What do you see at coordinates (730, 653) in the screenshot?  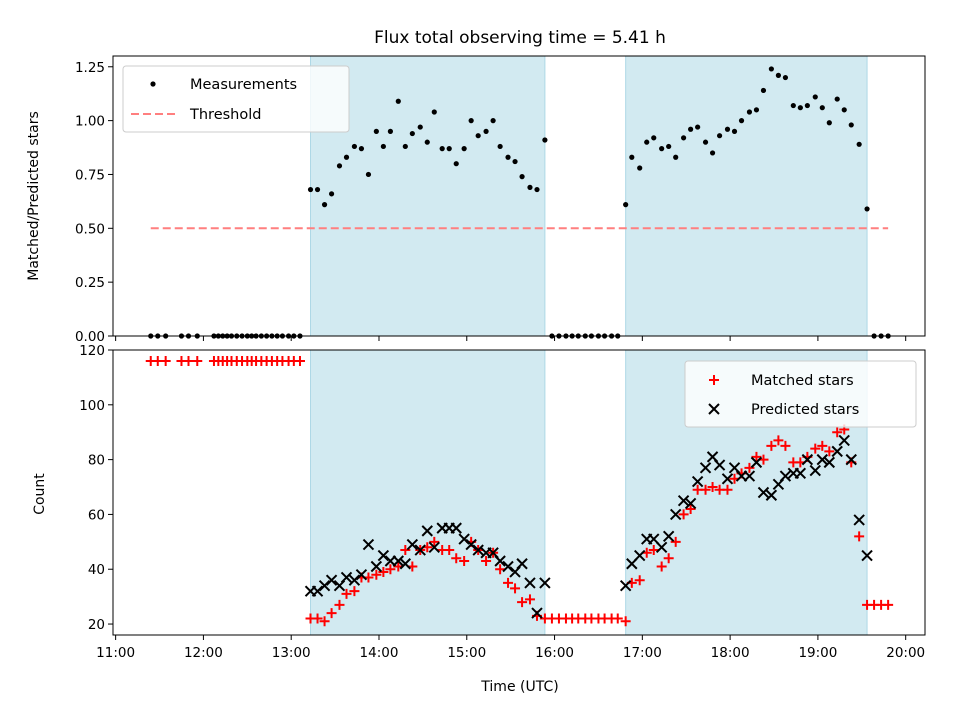 I see `x-tick-label: 18:00` at bounding box center [730, 653].